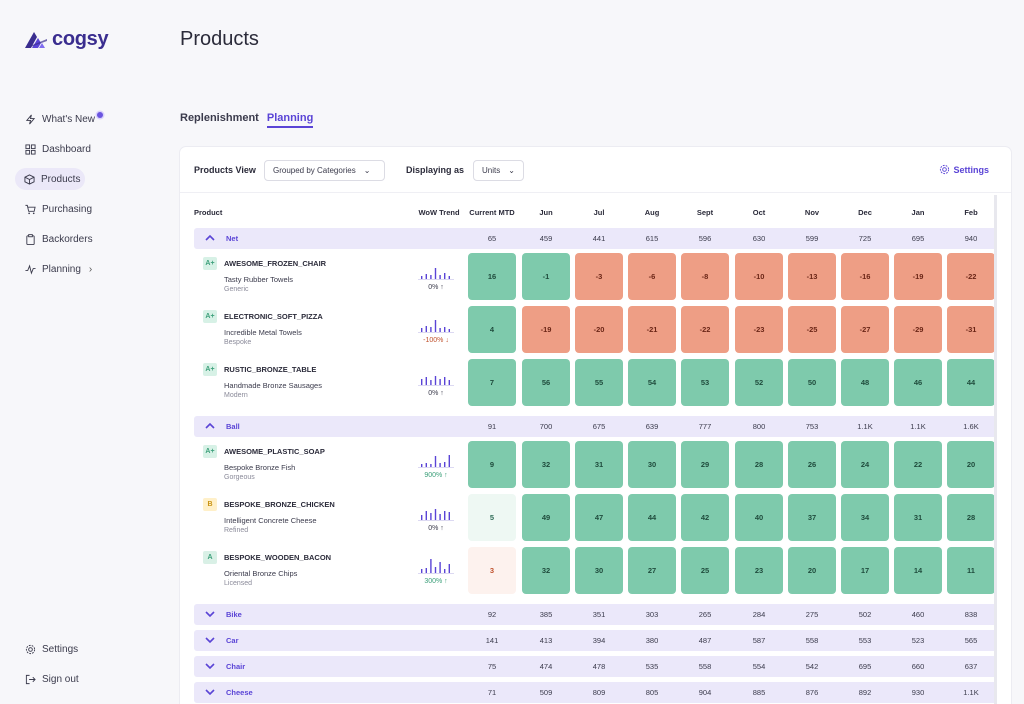 The width and height of the screenshot is (1024, 704). Describe the element at coordinates (918, 464) in the screenshot. I see `forecast-cell: 22` at that location.